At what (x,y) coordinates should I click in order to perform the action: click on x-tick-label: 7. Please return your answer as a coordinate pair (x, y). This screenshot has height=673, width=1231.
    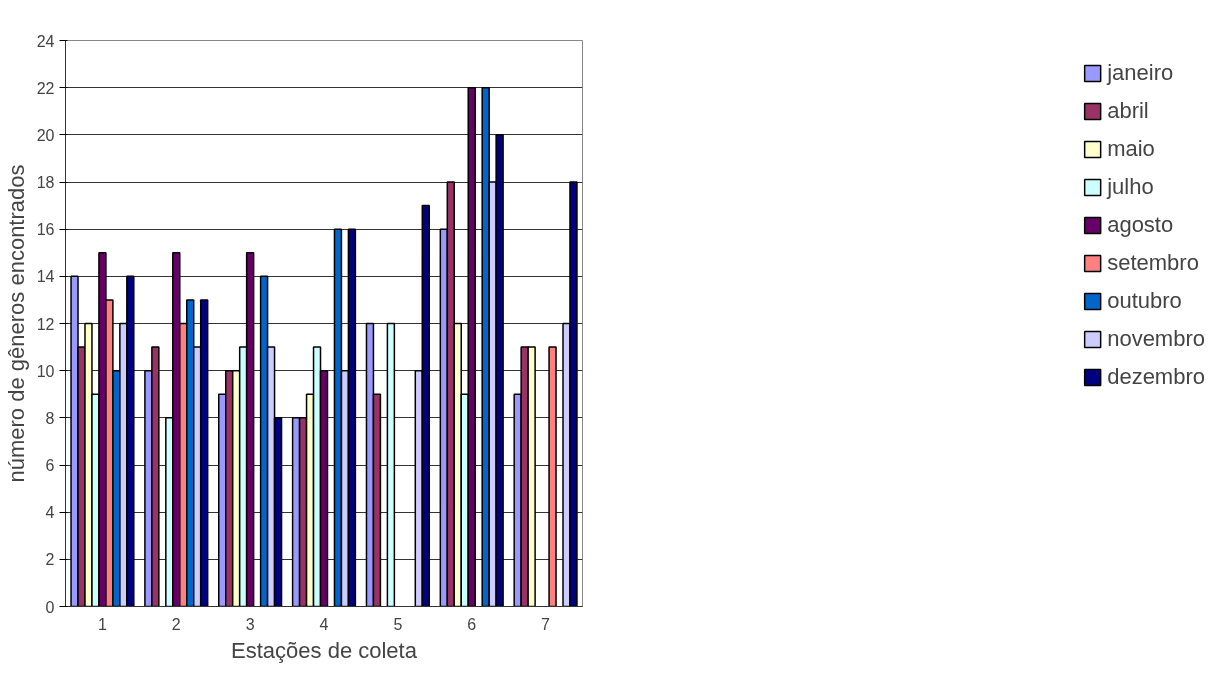
    Looking at the image, I should click on (546, 624).